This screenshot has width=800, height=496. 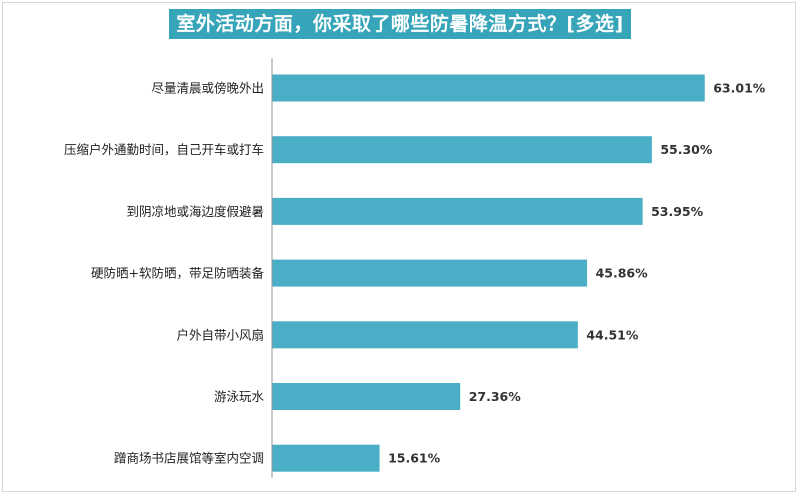 What do you see at coordinates (686, 149) in the screenshot?
I see `value-label-1: 55.30%` at bounding box center [686, 149].